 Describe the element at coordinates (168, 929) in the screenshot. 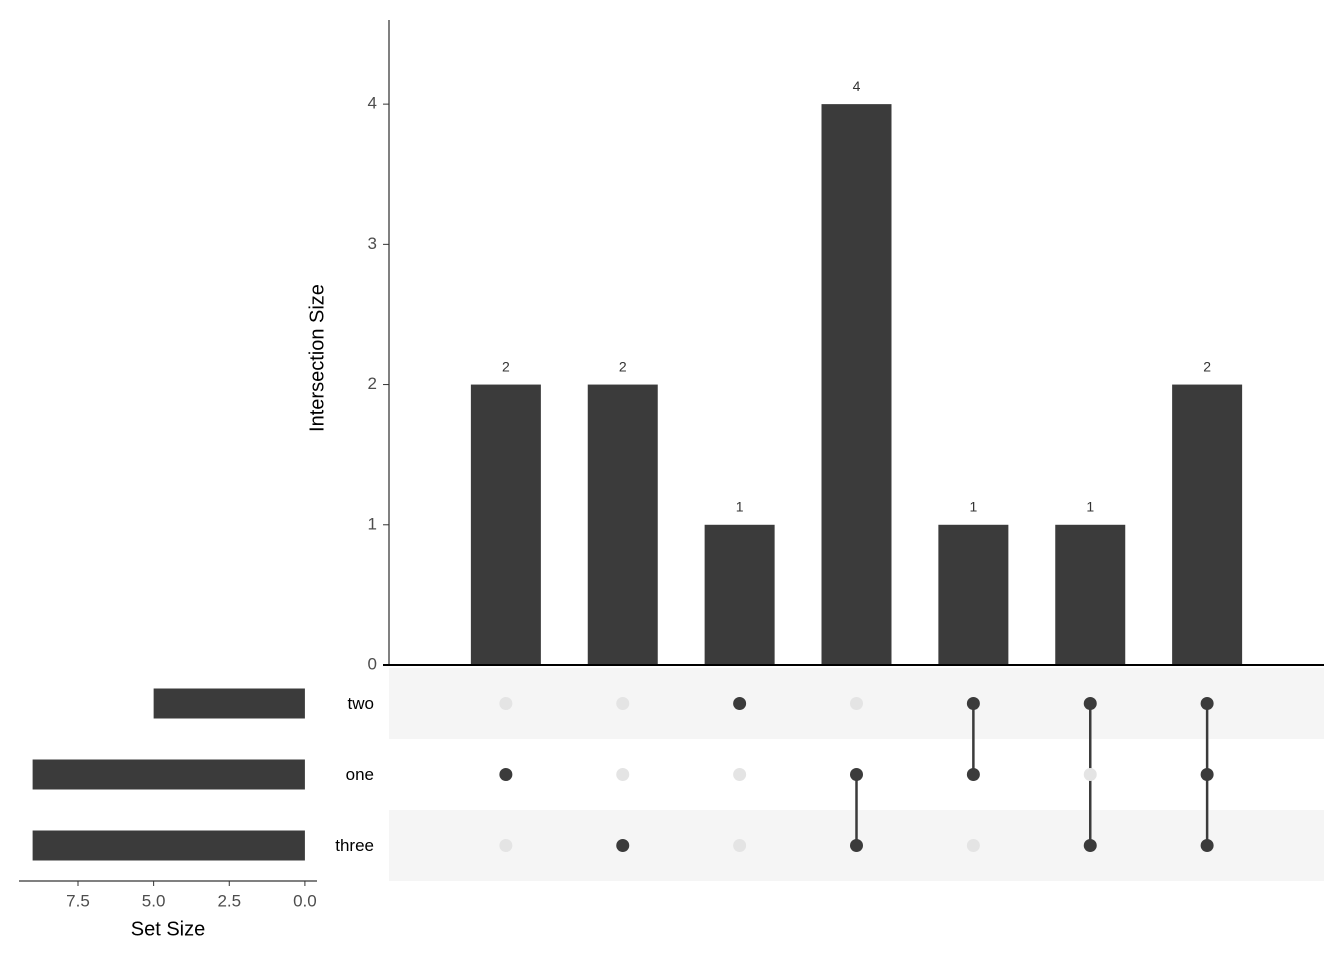

I see `x-axis-title: Set Size` at that location.